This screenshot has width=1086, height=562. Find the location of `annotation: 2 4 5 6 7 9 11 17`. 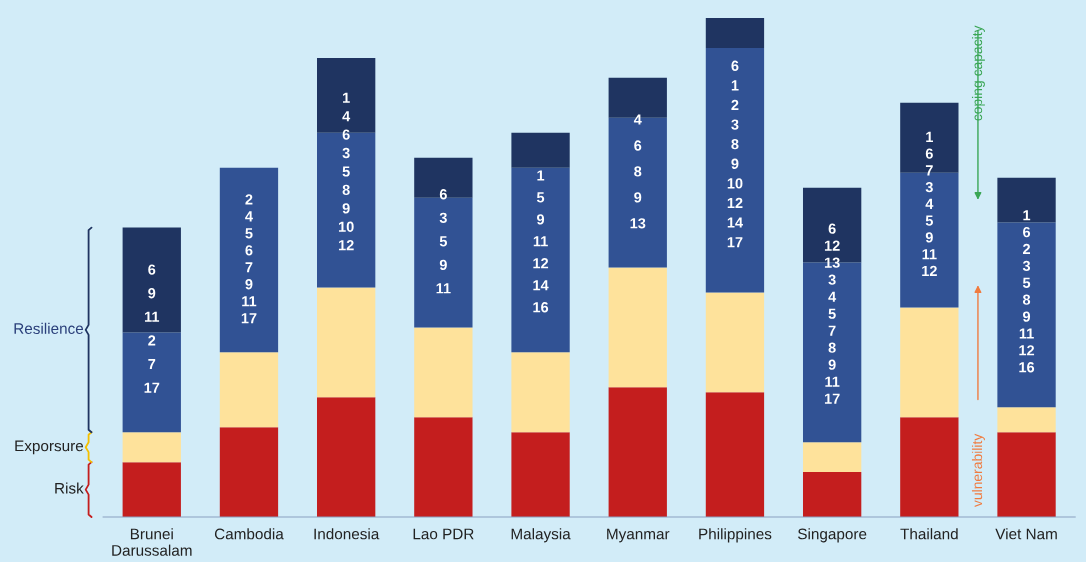

annotation: 2 4 5 6 7 9 11 17 is located at coordinates (249, 259).